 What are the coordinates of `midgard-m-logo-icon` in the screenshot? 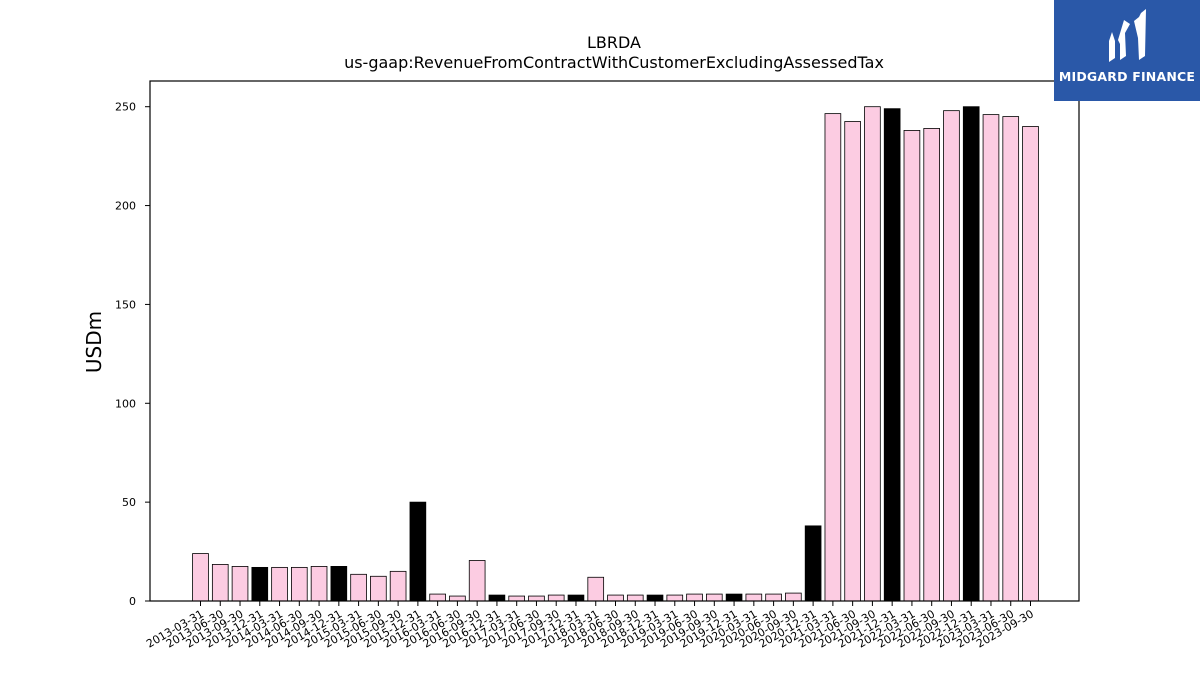 It's located at (1127, 35).